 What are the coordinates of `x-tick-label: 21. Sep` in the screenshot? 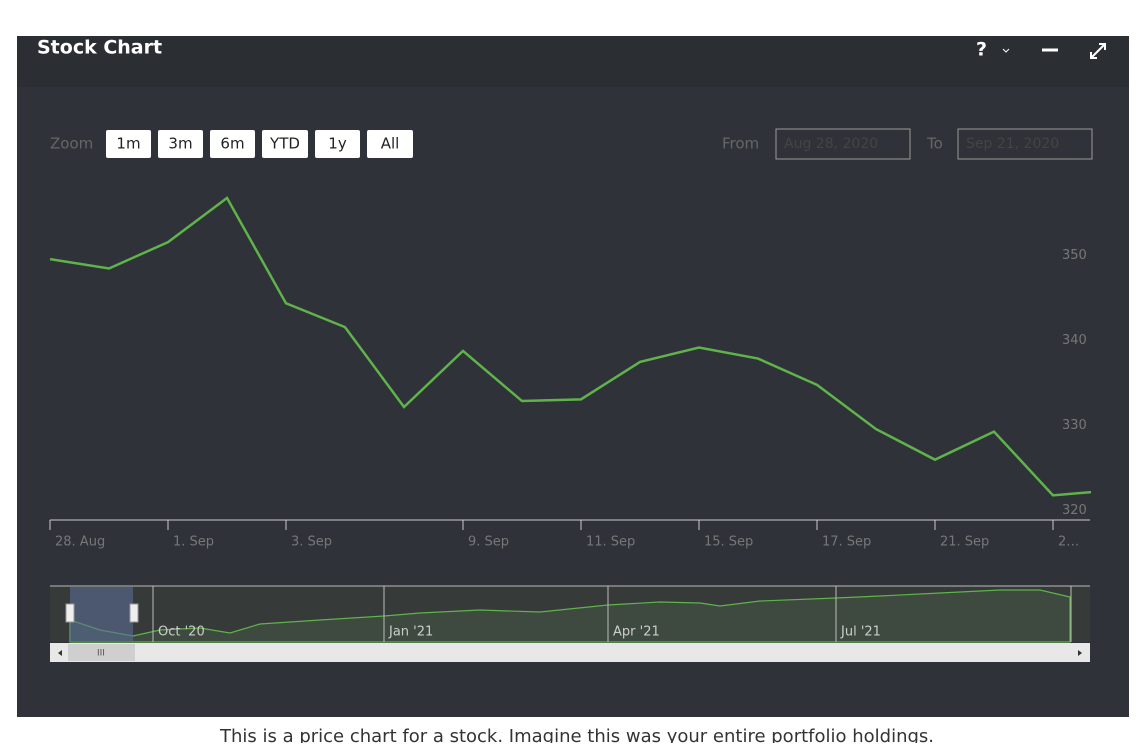 It's located at (964, 542).